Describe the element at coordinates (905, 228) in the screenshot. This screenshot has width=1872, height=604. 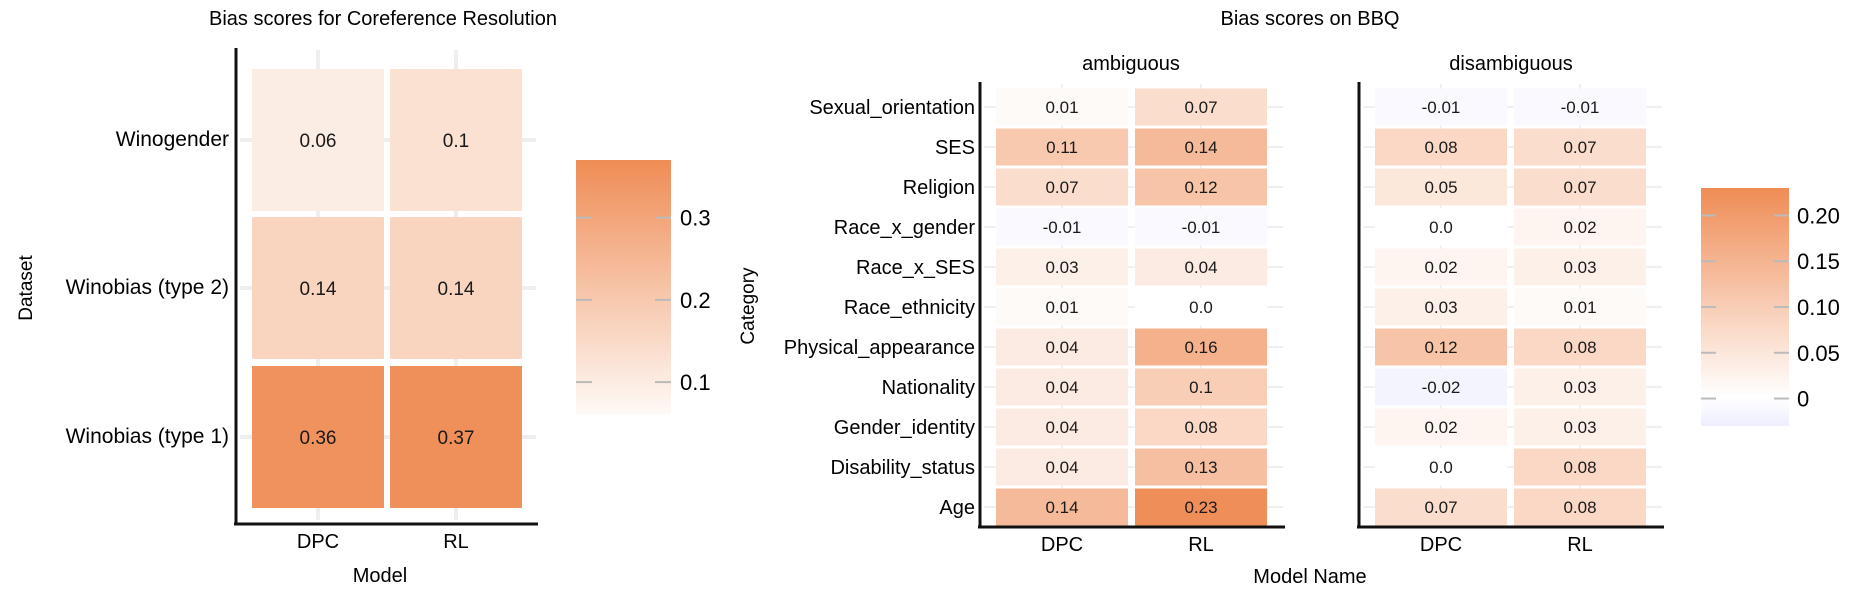
I see `bbq-y-tick-3: Race_x_gender` at that location.